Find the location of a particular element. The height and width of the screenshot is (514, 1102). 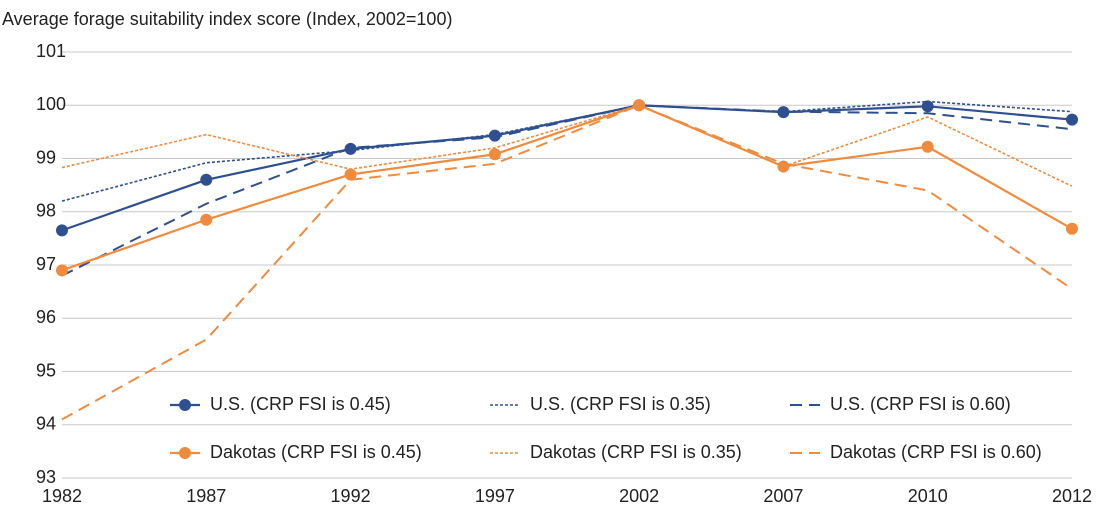

y-tick-label: 100 is located at coordinates (51, 104).